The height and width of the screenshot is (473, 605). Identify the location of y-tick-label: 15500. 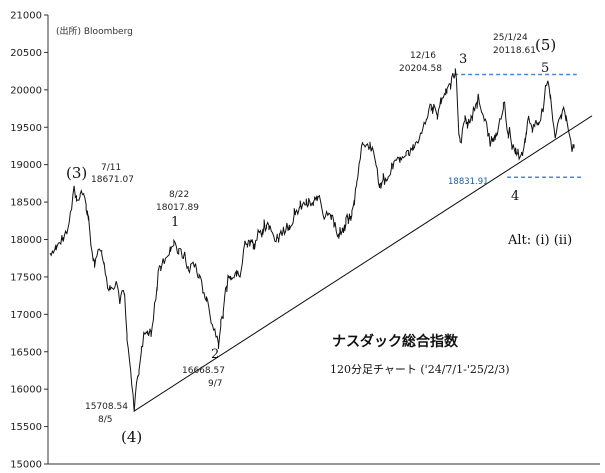
(26, 427).